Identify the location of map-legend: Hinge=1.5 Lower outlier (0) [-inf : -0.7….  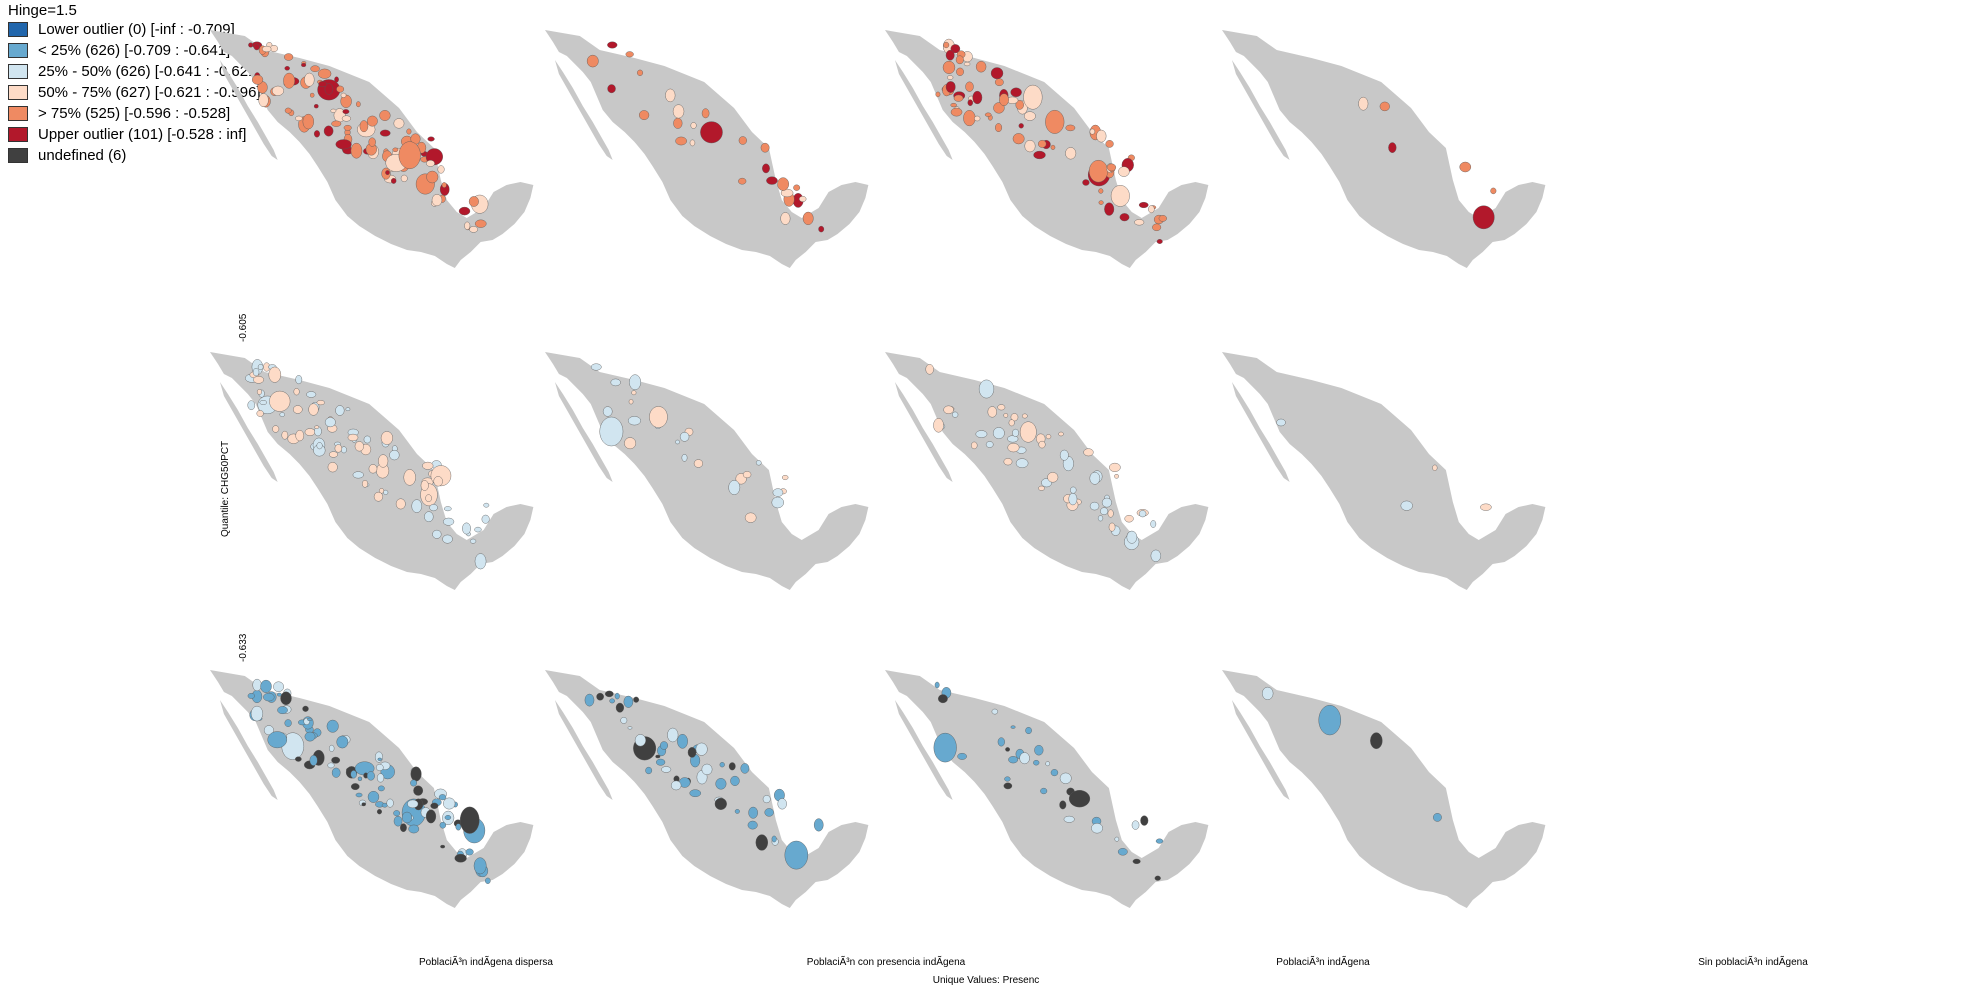
(134, 83).